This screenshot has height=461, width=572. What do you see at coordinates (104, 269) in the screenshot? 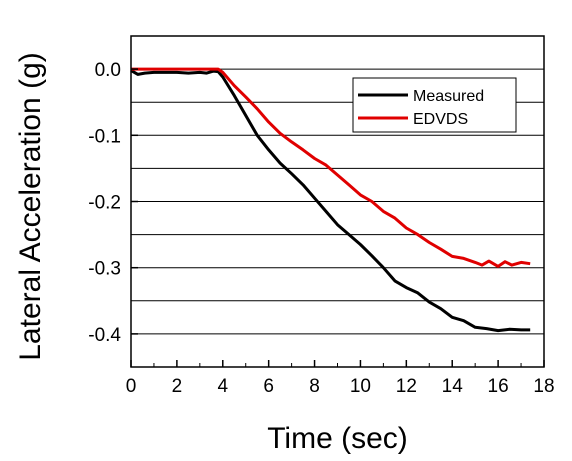
I see `y-tick-label: -0.3` at bounding box center [104, 269].